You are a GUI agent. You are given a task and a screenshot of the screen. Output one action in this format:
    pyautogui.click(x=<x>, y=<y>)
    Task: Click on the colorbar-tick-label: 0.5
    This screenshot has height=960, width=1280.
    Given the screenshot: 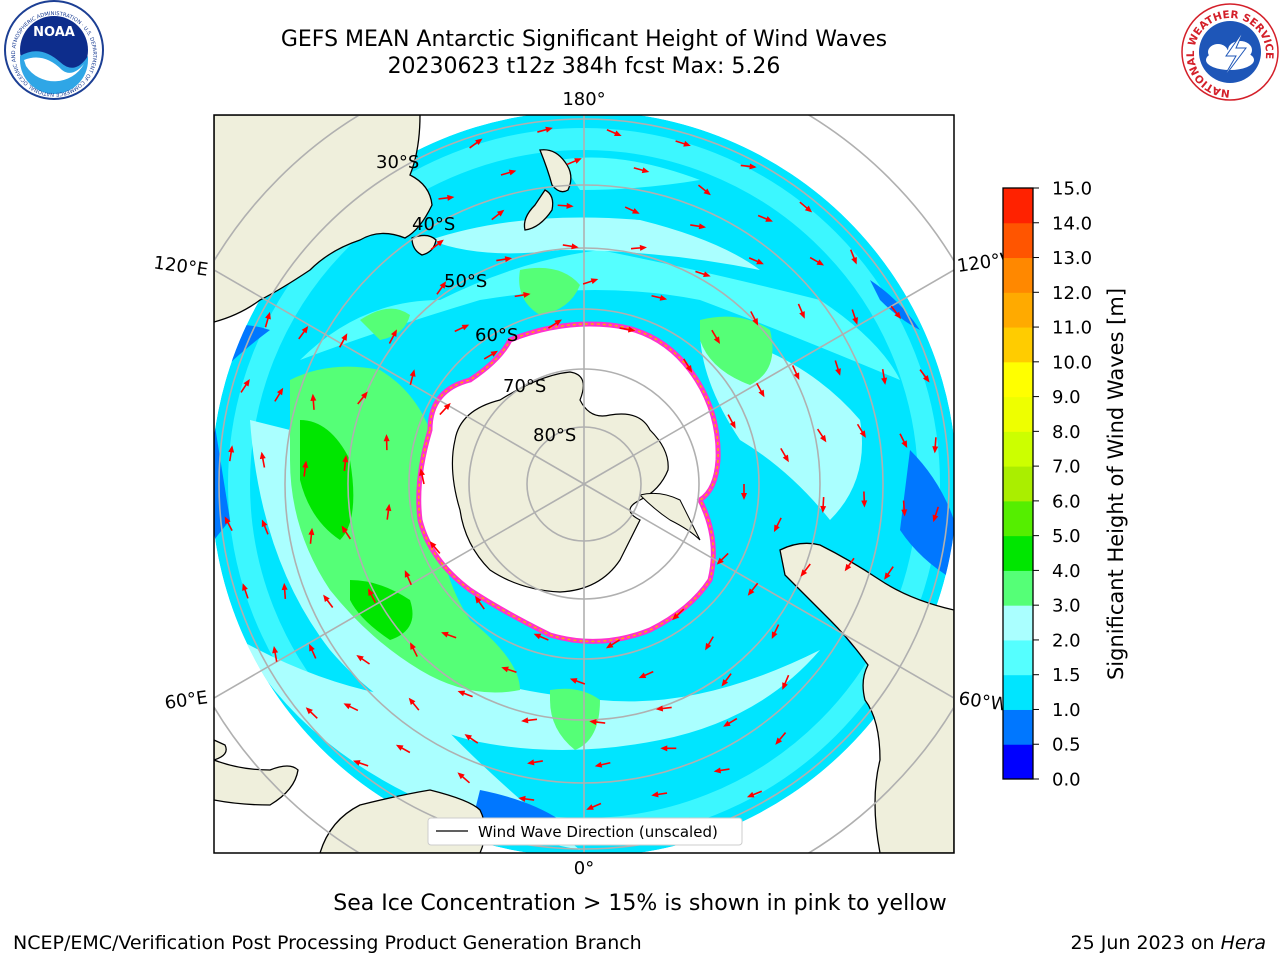 What is the action you would take?
    pyautogui.click(x=1066, y=745)
    